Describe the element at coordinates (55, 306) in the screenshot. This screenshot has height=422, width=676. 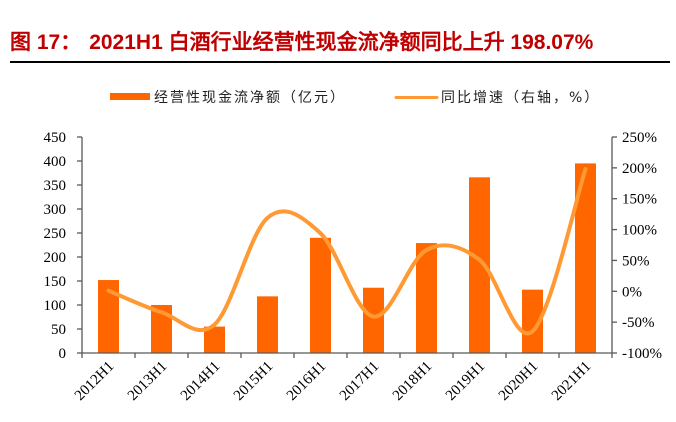
I see `left-tick-label: 100` at that location.